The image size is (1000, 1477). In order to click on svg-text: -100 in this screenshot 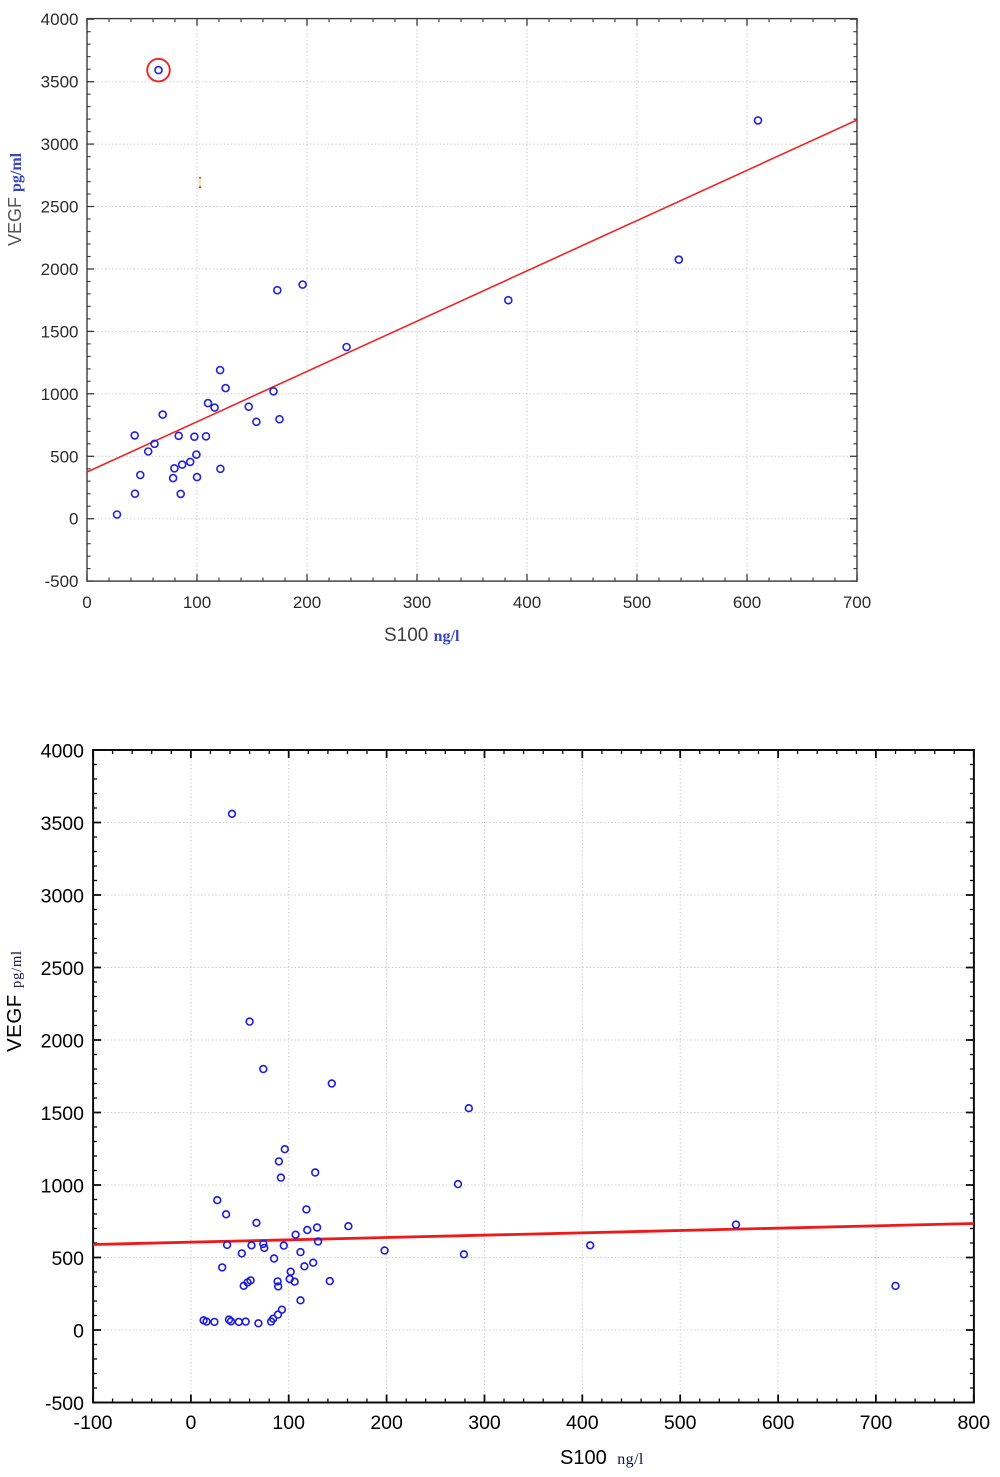, I will do `click(92, 1423)`.